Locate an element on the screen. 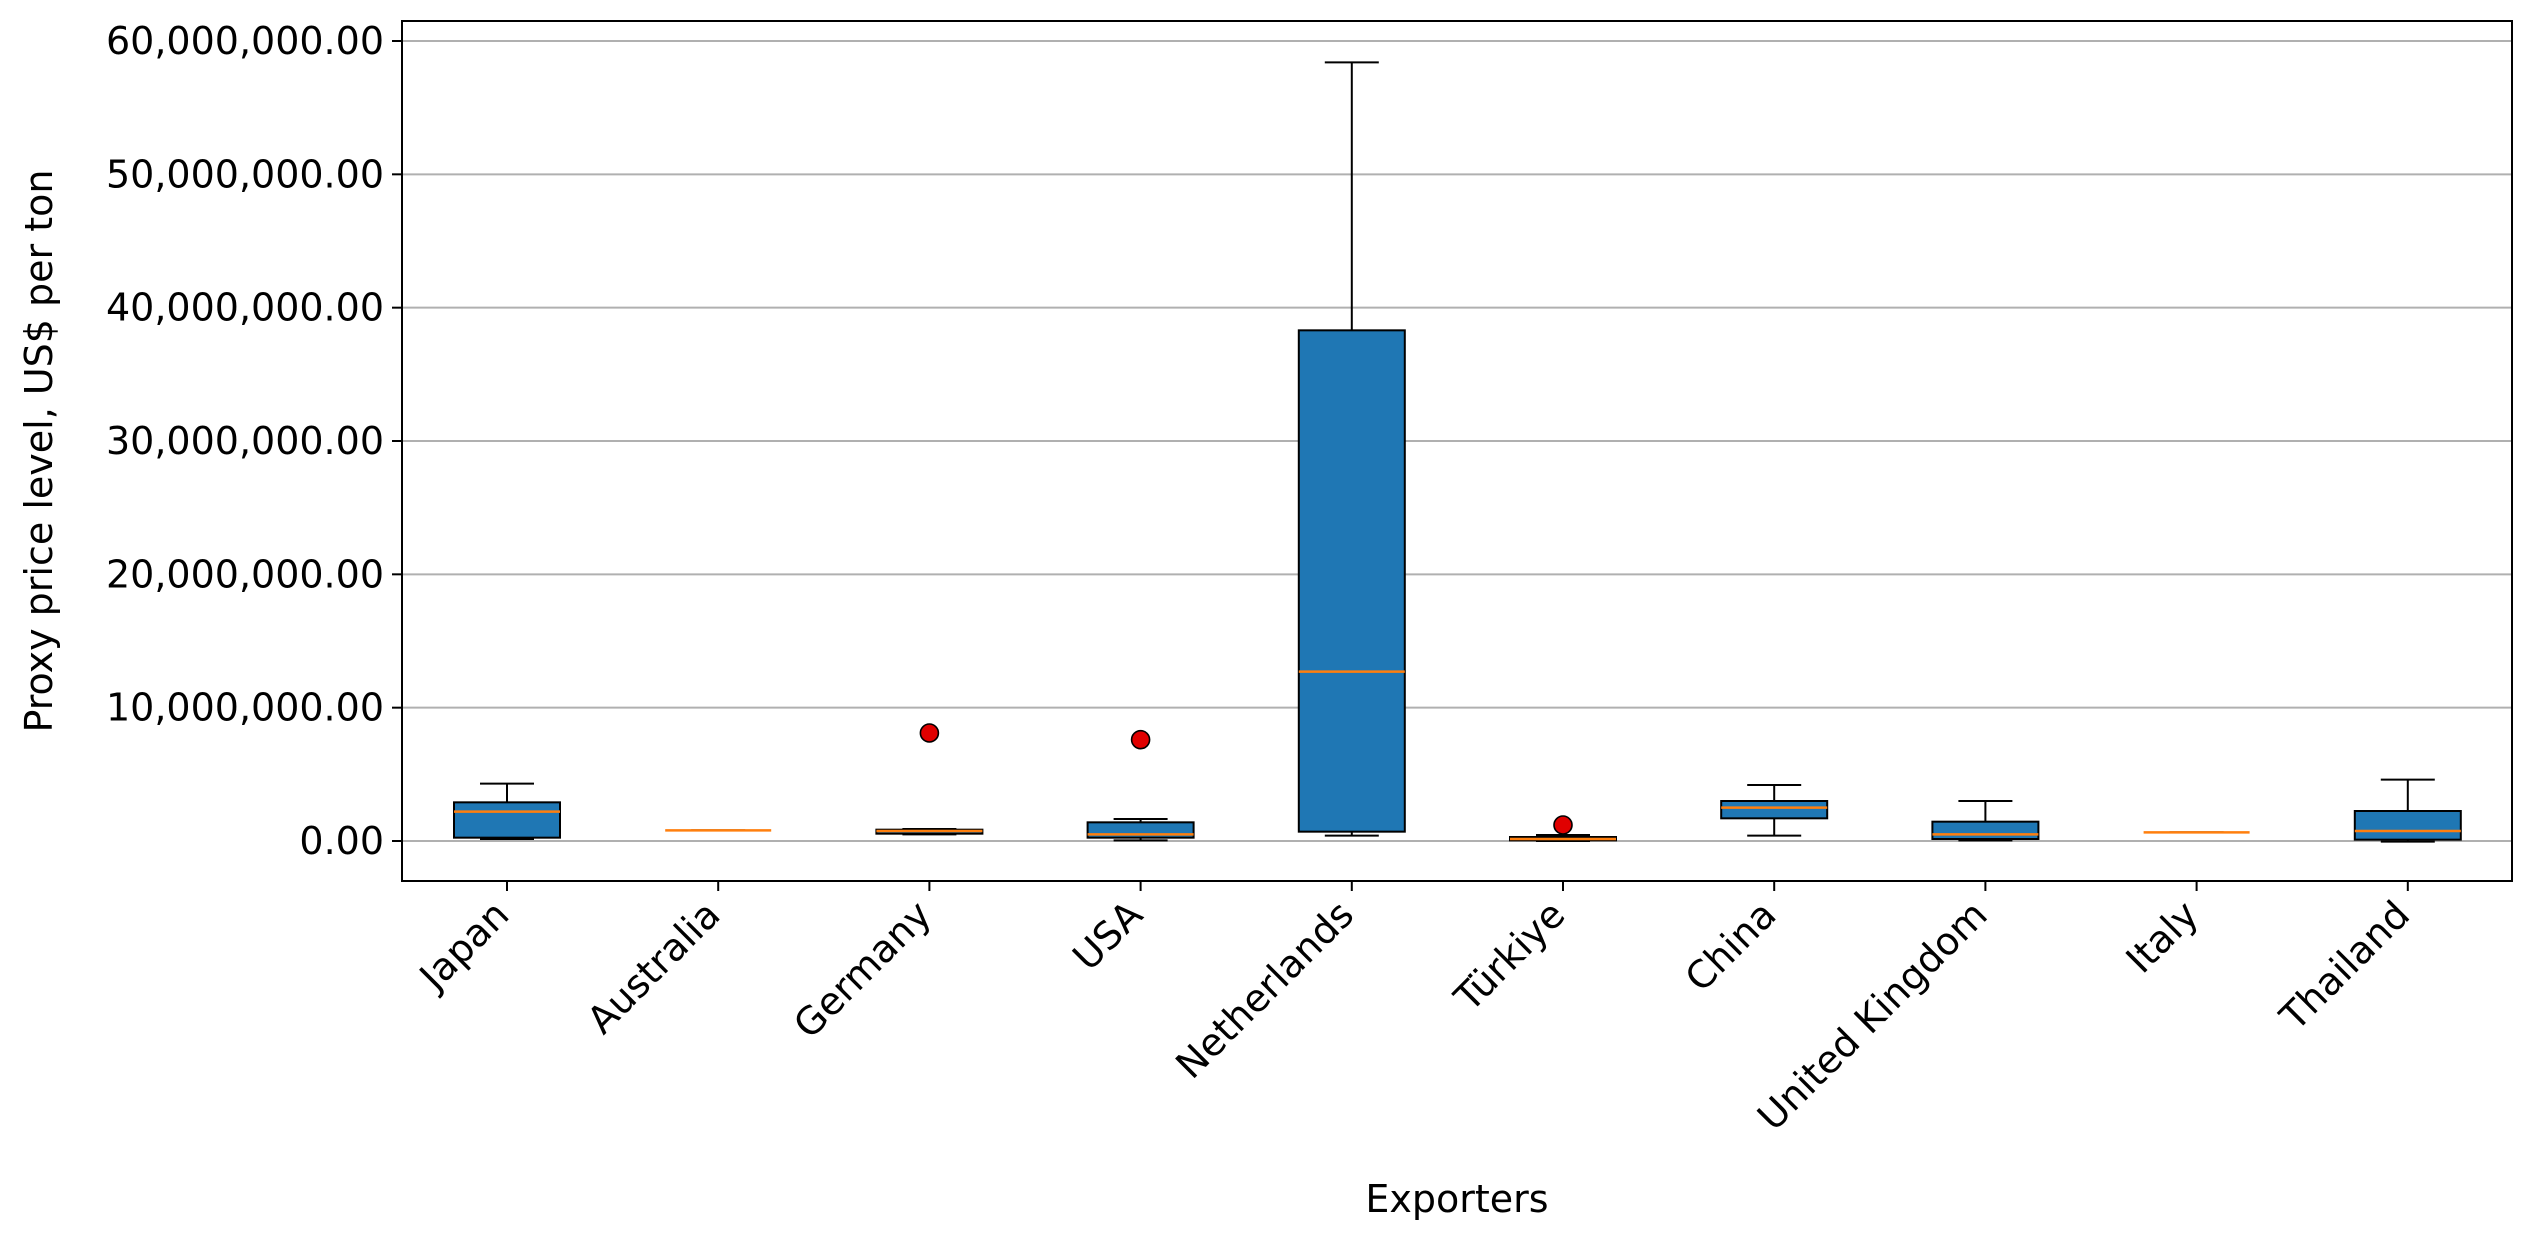  y-tick-label: 0.00 is located at coordinates (341, 841).